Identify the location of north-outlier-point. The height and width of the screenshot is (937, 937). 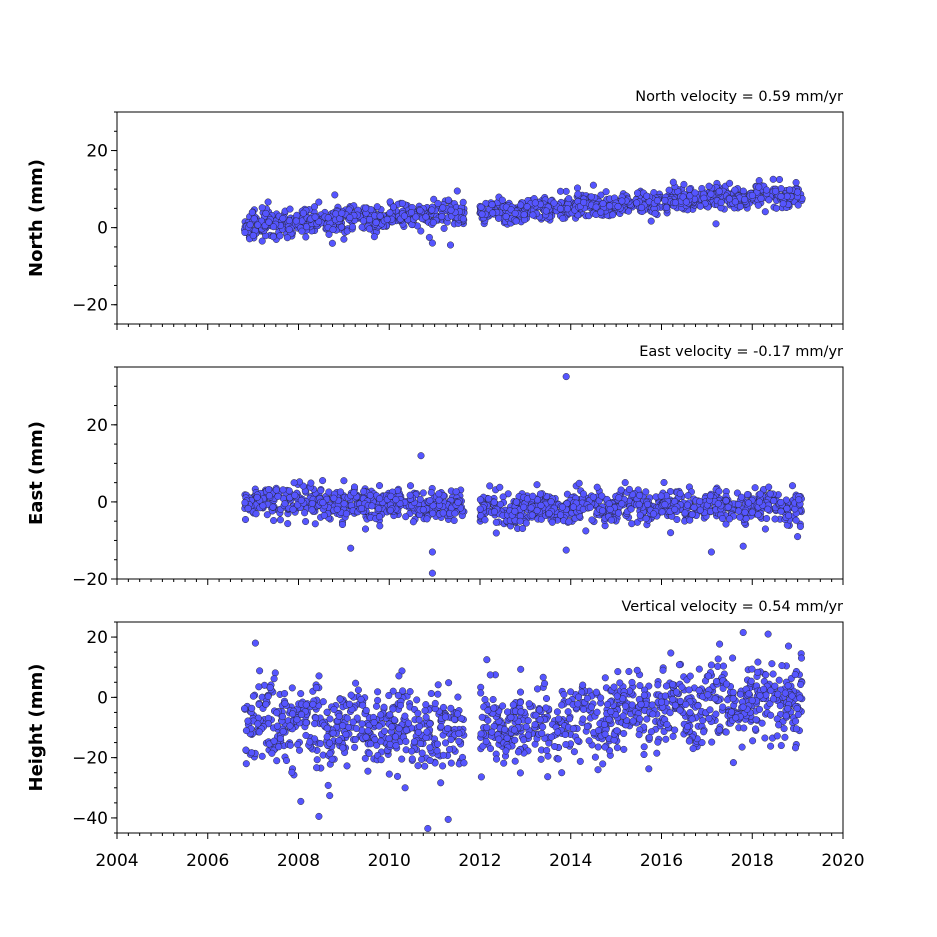
(432, 243).